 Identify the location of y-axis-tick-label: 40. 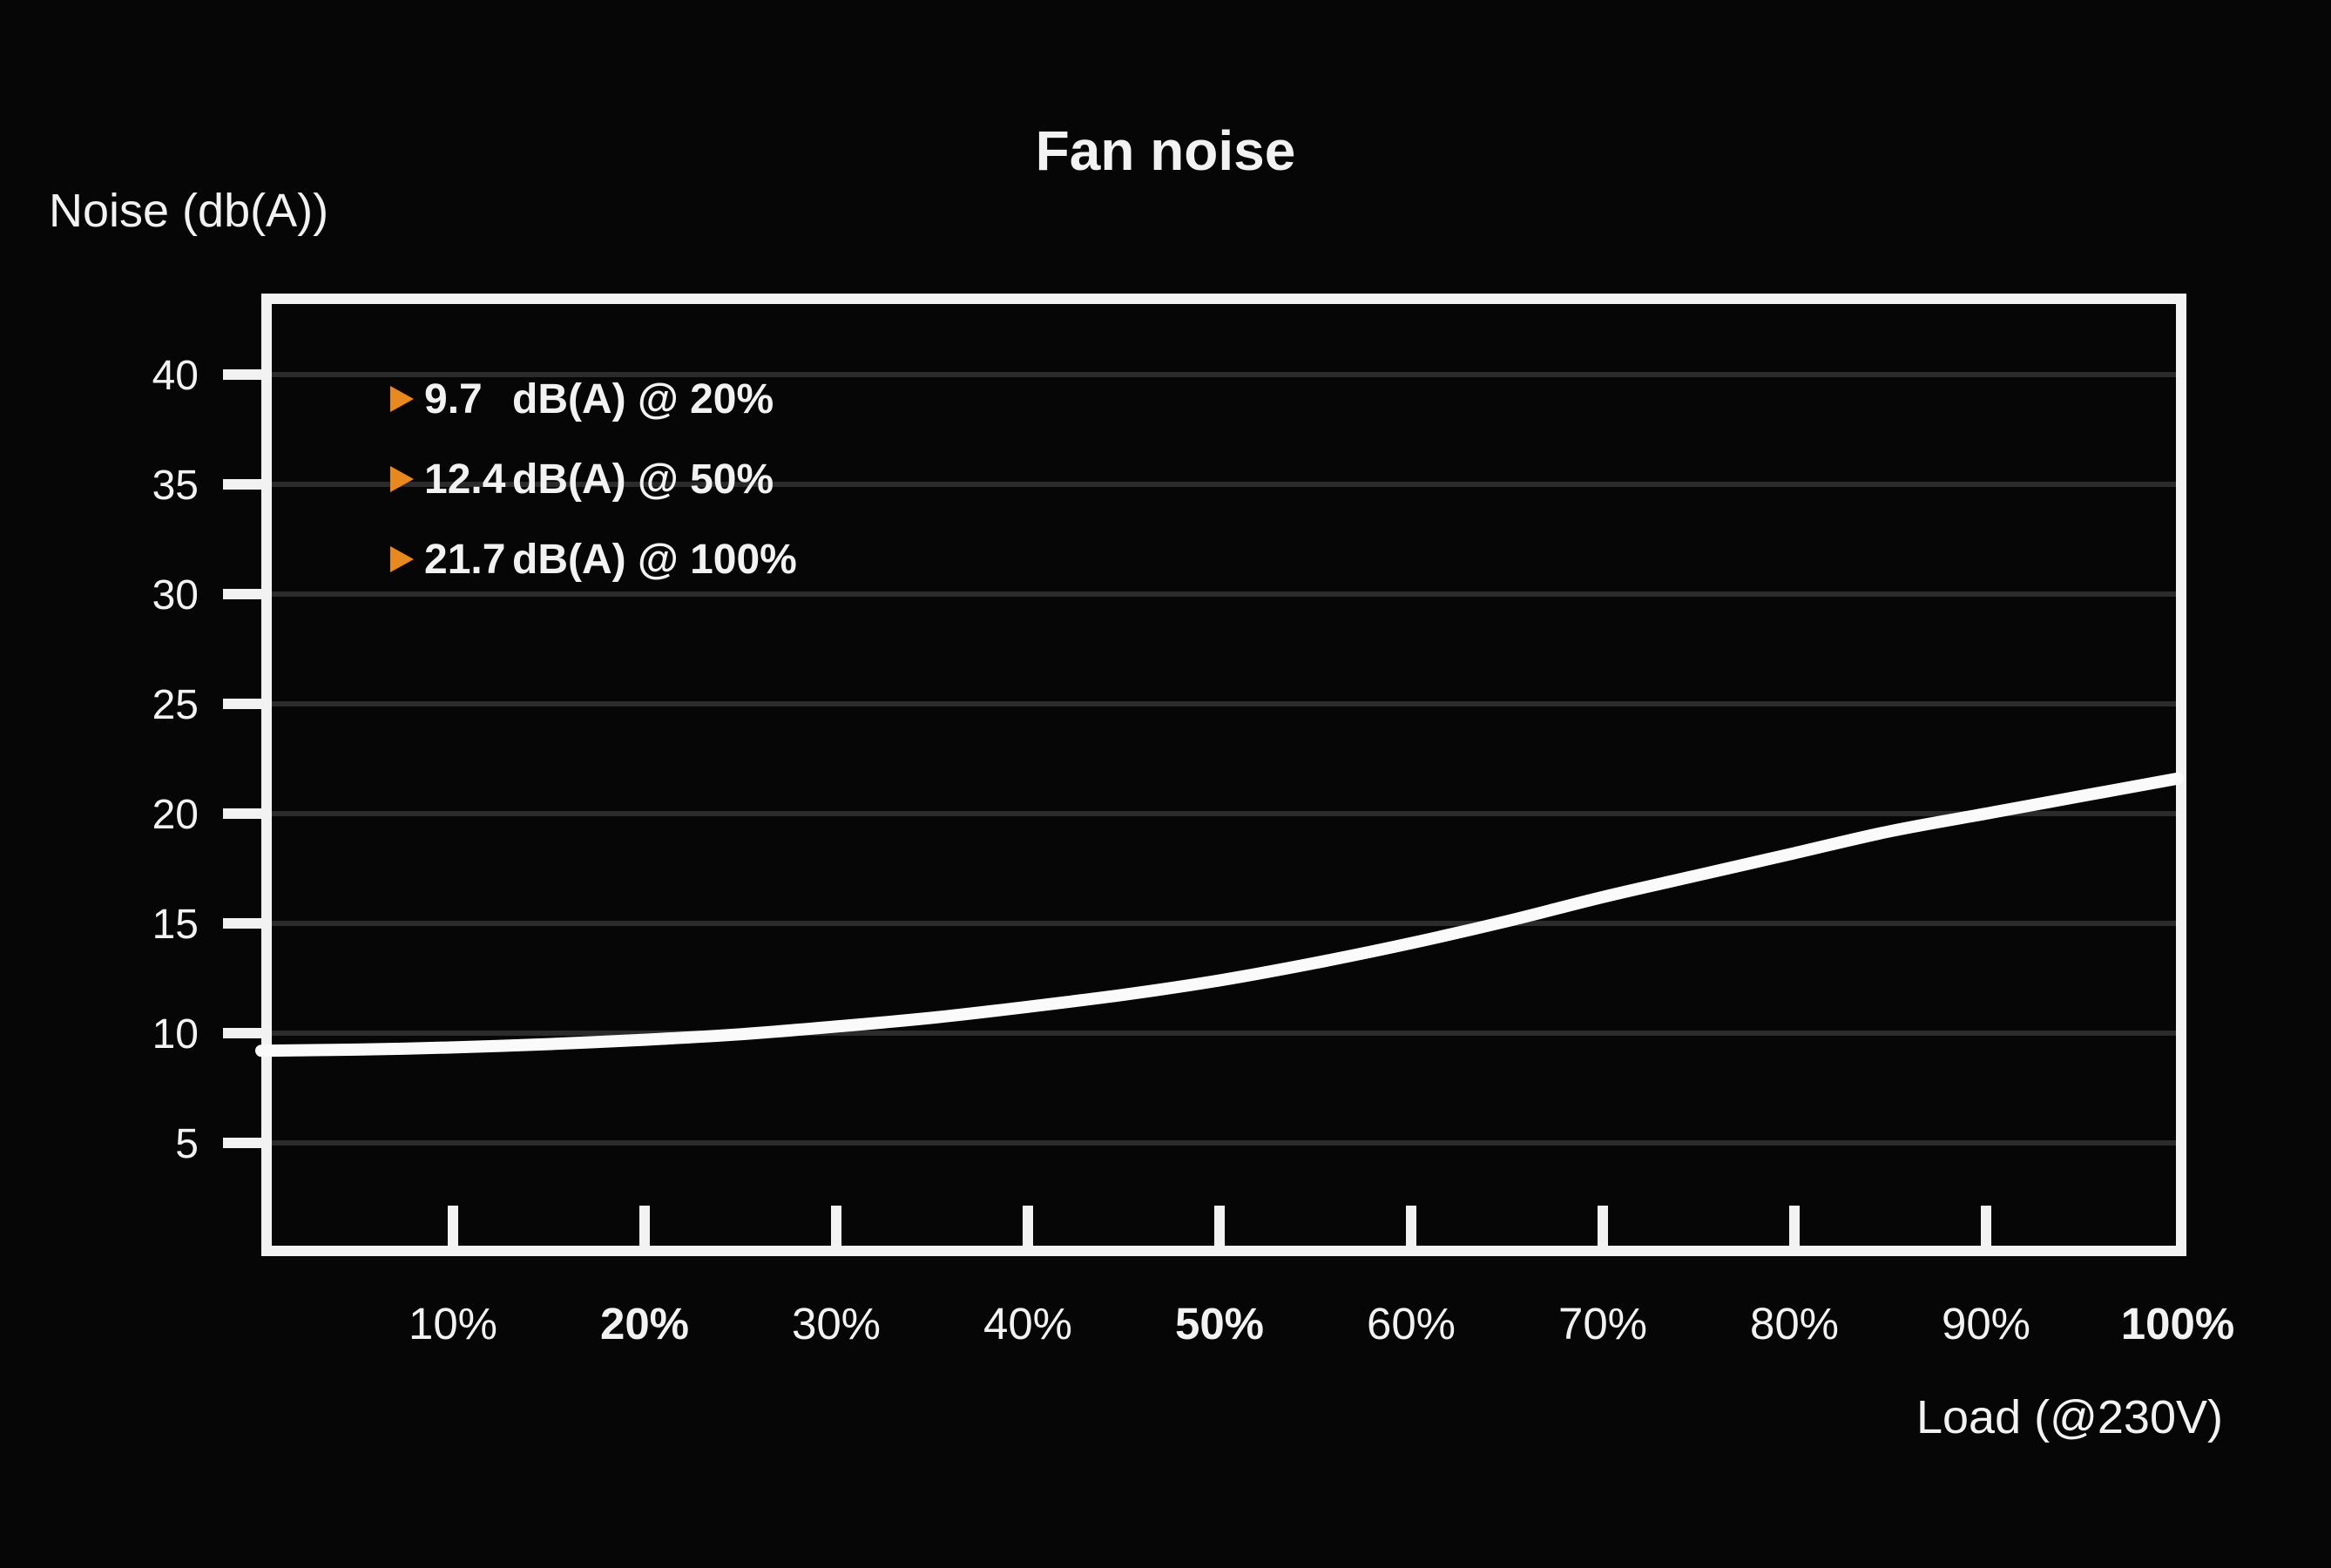
(176, 376).